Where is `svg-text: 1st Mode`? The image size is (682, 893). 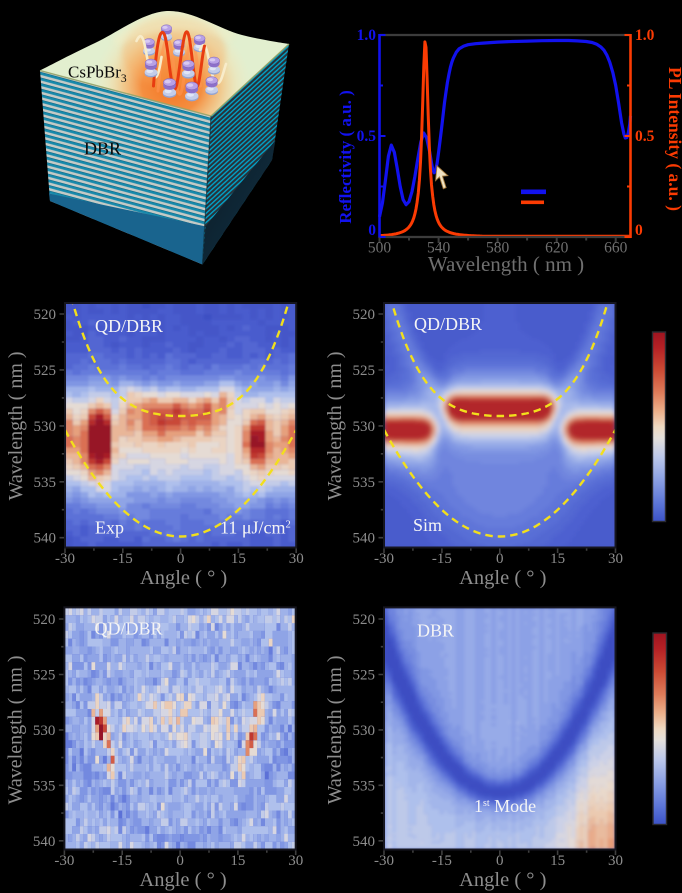
svg-text: 1st Mode is located at coordinates (505, 806).